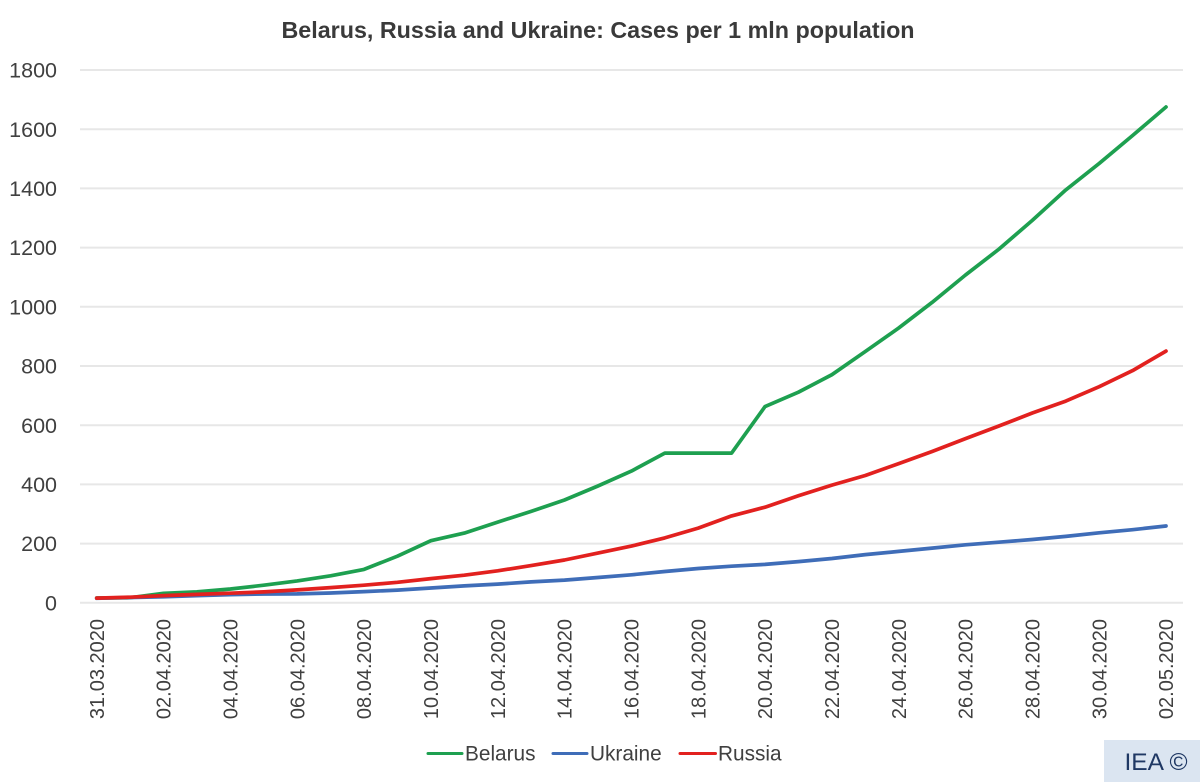 Image resolution: width=1200 pixels, height=782 pixels. What do you see at coordinates (39, 426) in the screenshot?
I see `svg-text: 600` at bounding box center [39, 426].